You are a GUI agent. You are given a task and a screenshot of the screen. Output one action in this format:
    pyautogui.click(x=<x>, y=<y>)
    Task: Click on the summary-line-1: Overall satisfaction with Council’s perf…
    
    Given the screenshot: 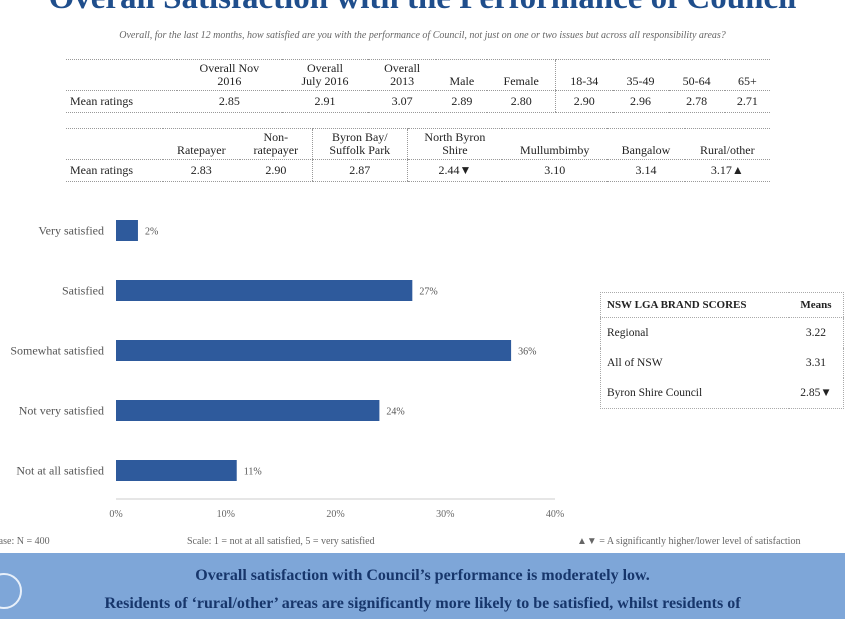 What is the action you would take?
    pyautogui.click(x=422, y=575)
    